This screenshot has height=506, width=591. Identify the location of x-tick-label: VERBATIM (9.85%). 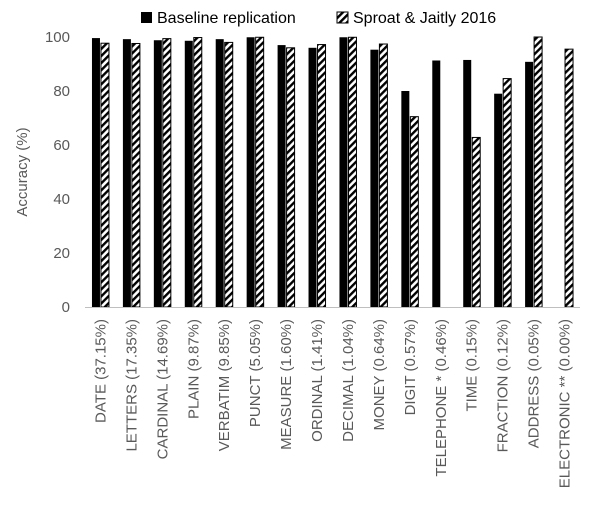
(224, 385).